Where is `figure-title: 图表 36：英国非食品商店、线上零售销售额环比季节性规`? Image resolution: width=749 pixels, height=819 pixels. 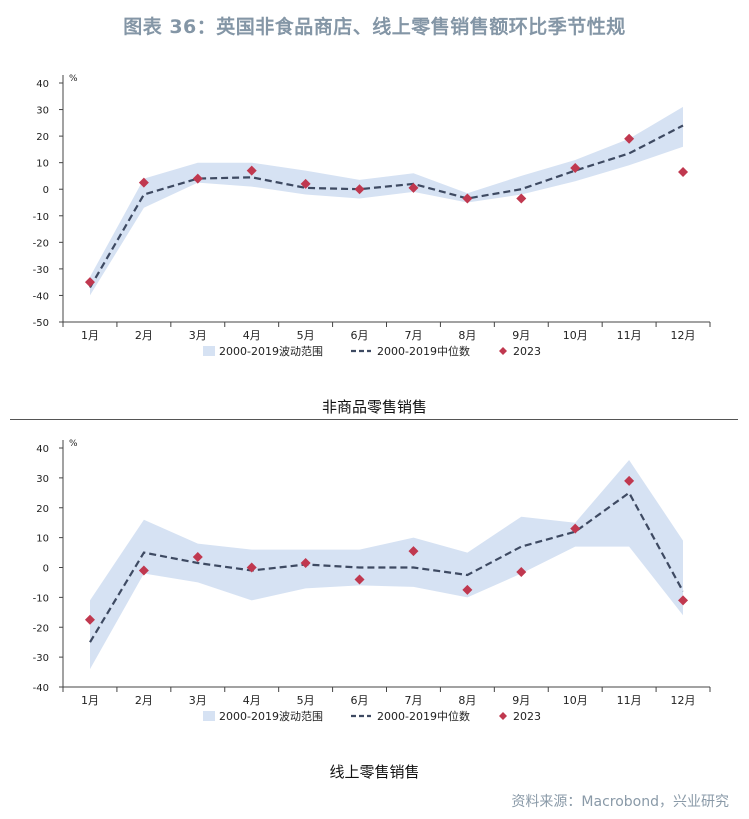 figure-title: 图表 36：英国非食品商店、线上零售销售额环比季节性规 is located at coordinates (374, 27).